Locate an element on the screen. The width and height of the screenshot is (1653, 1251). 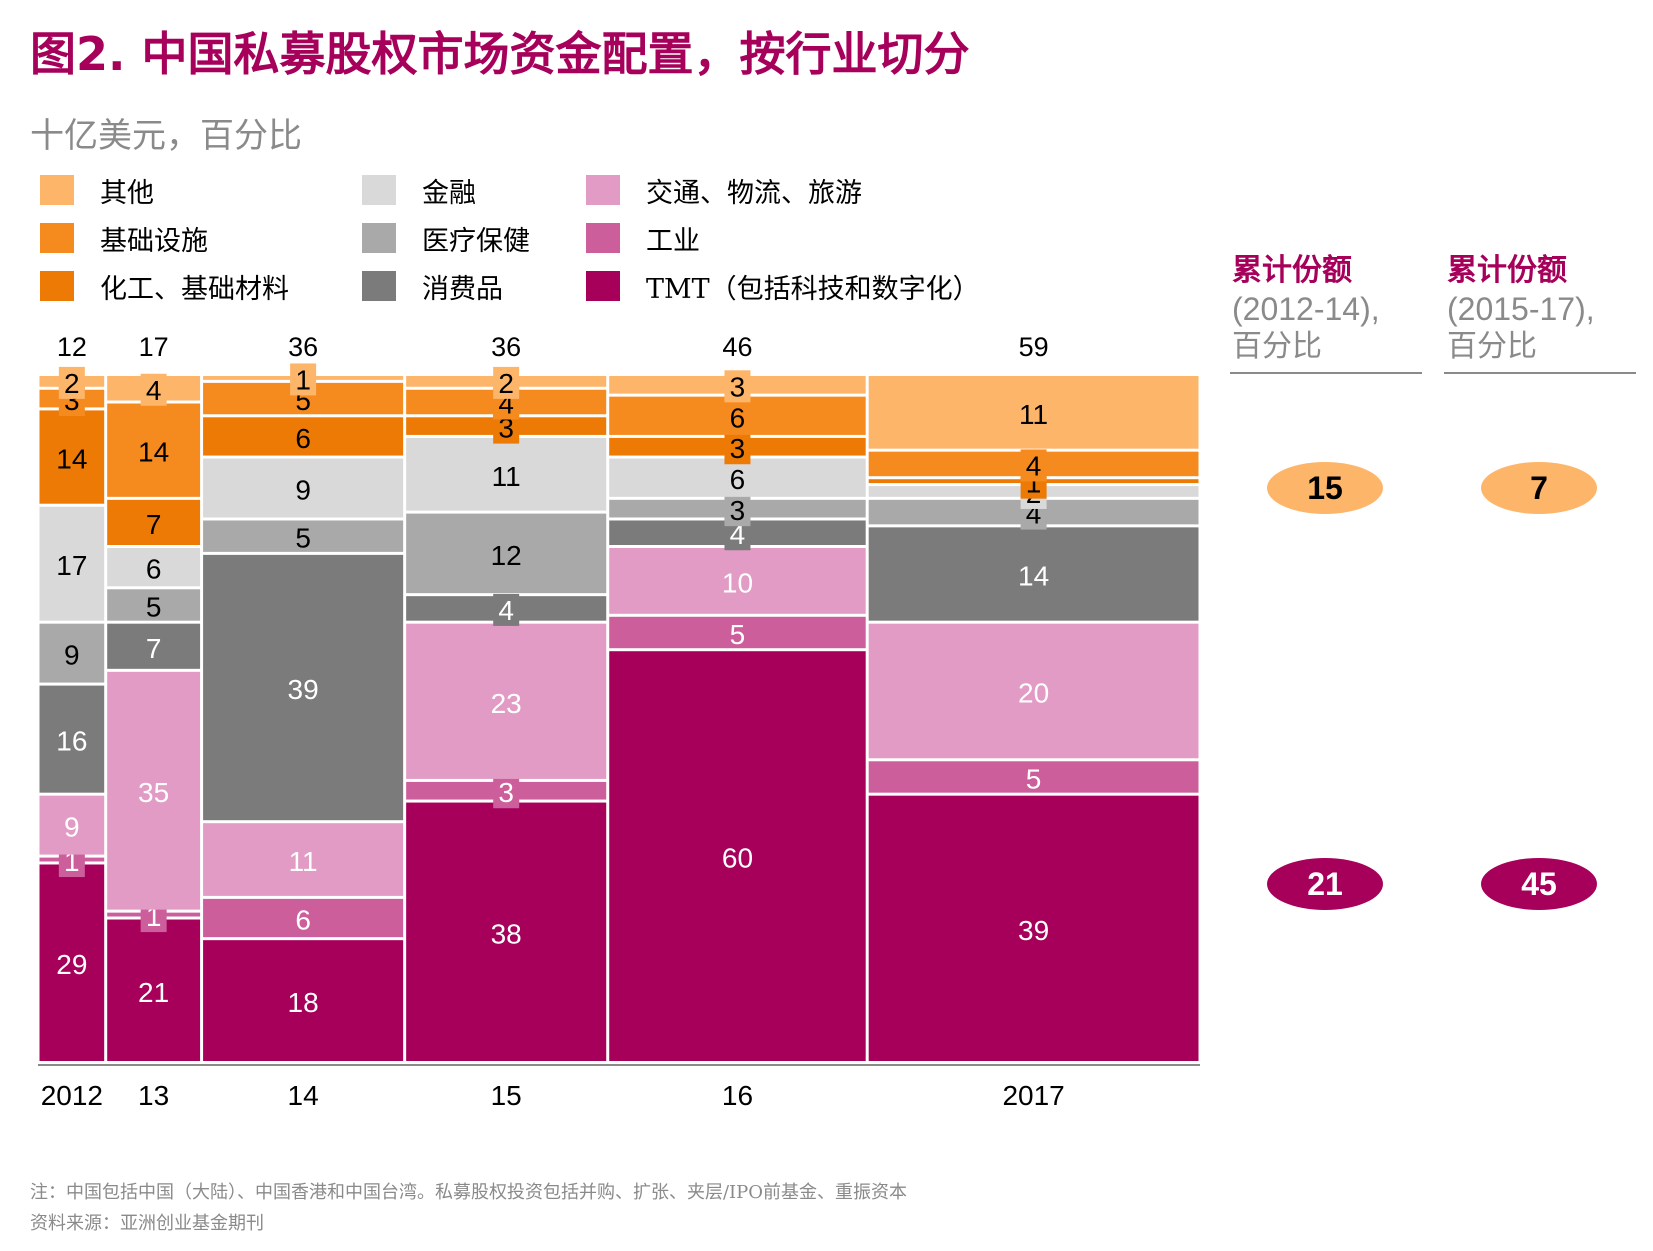
data-label-transport-15: 23 is located at coordinates (506, 703).